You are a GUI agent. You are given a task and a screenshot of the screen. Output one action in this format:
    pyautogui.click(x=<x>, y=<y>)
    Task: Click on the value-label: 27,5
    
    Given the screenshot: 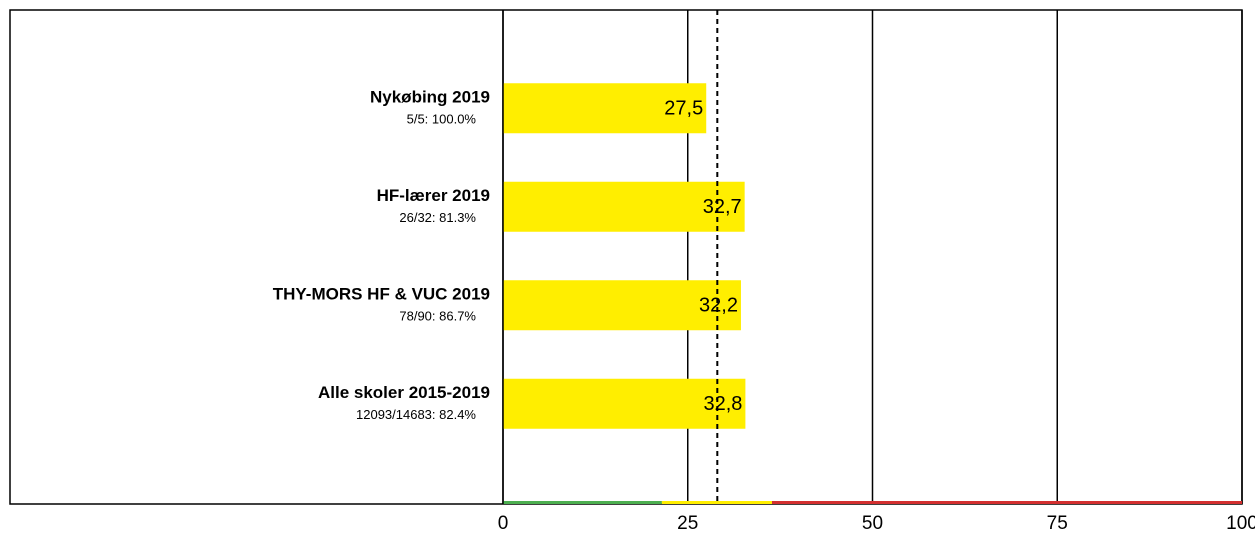 What is the action you would take?
    pyautogui.click(x=683, y=109)
    